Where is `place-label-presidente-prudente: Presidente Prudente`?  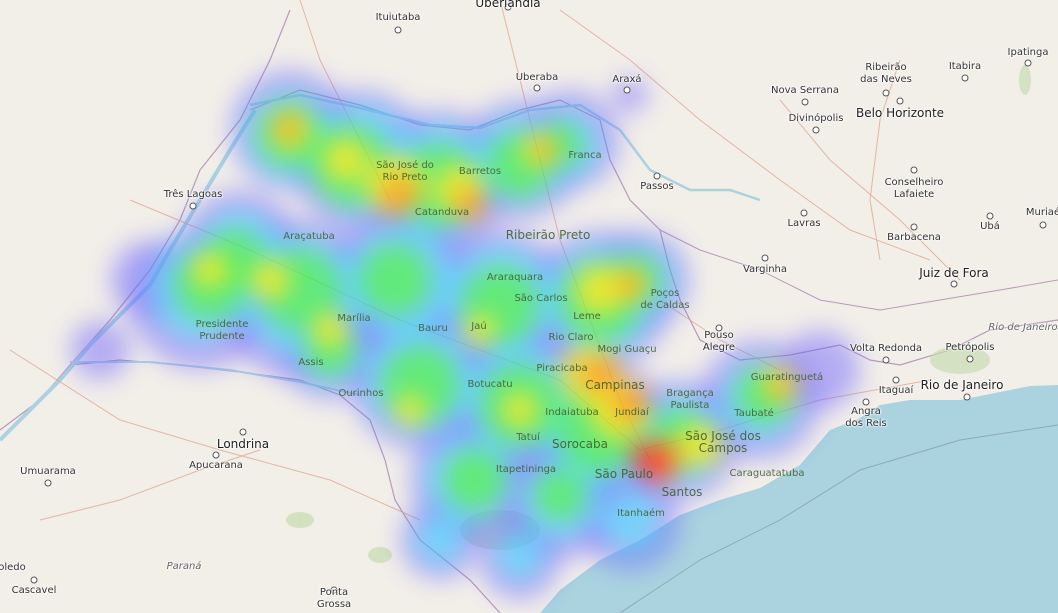
place-label-presidente-prudente: Presidente Prudente is located at coordinates (222, 330).